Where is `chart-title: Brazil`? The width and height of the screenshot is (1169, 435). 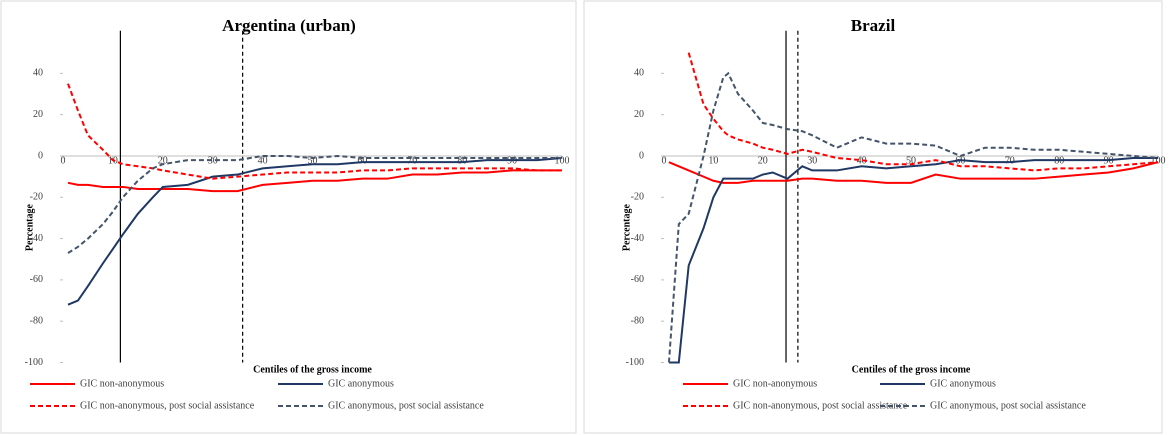 chart-title: Brazil is located at coordinates (873, 25).